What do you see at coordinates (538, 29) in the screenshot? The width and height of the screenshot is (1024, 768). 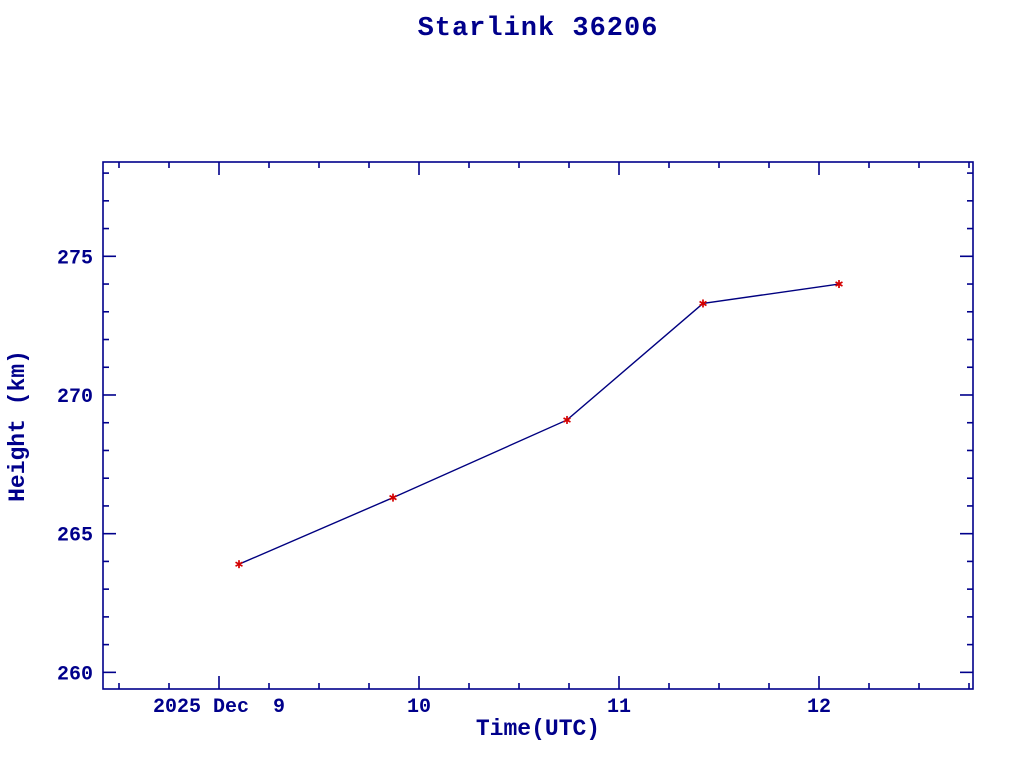 I see `chart-title: Starlink 36206` at bounding box center [538, 29].